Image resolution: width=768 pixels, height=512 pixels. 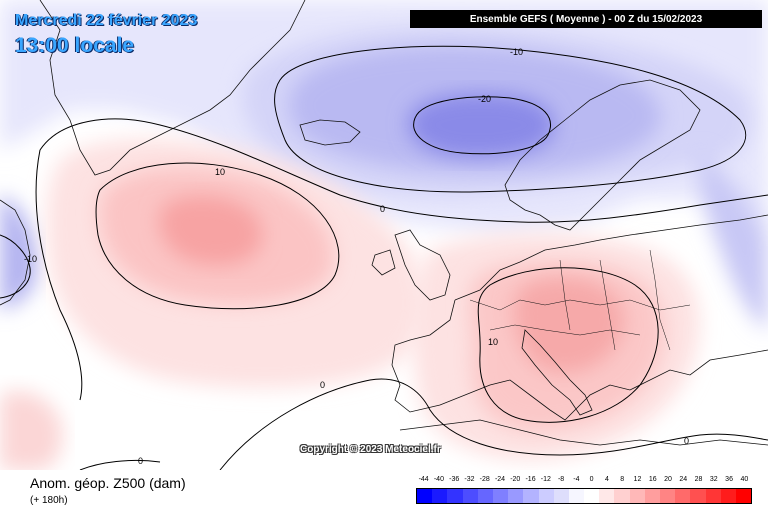 I want to click on country-borders, so click(x=580, y=300).